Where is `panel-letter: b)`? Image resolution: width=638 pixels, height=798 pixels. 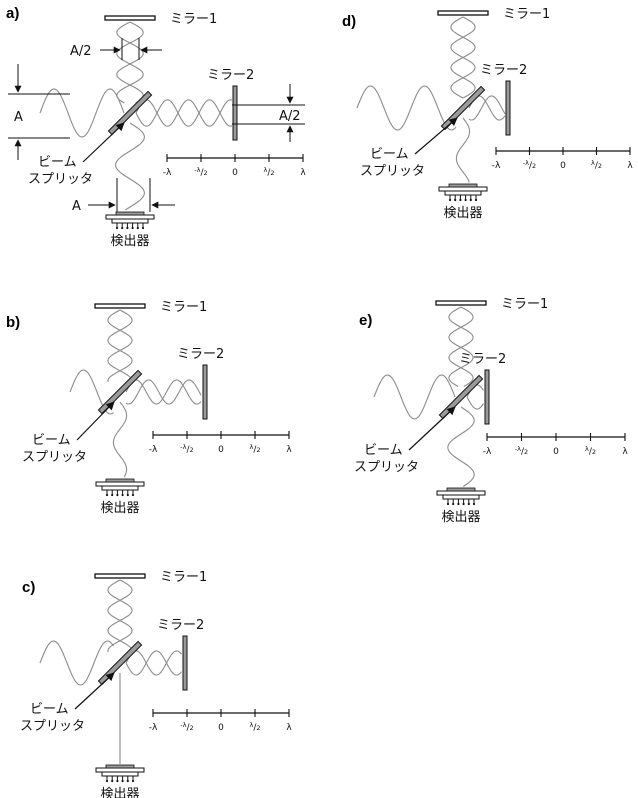
panel-letter: b) is located at coordinates (13, 322).